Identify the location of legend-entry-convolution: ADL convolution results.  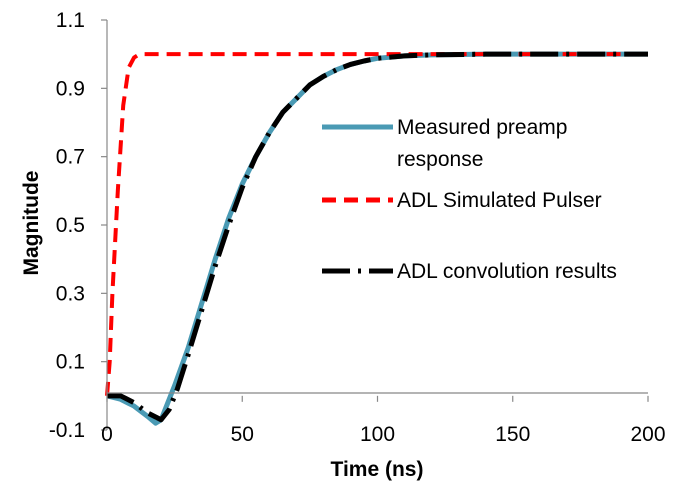
(469, 271).